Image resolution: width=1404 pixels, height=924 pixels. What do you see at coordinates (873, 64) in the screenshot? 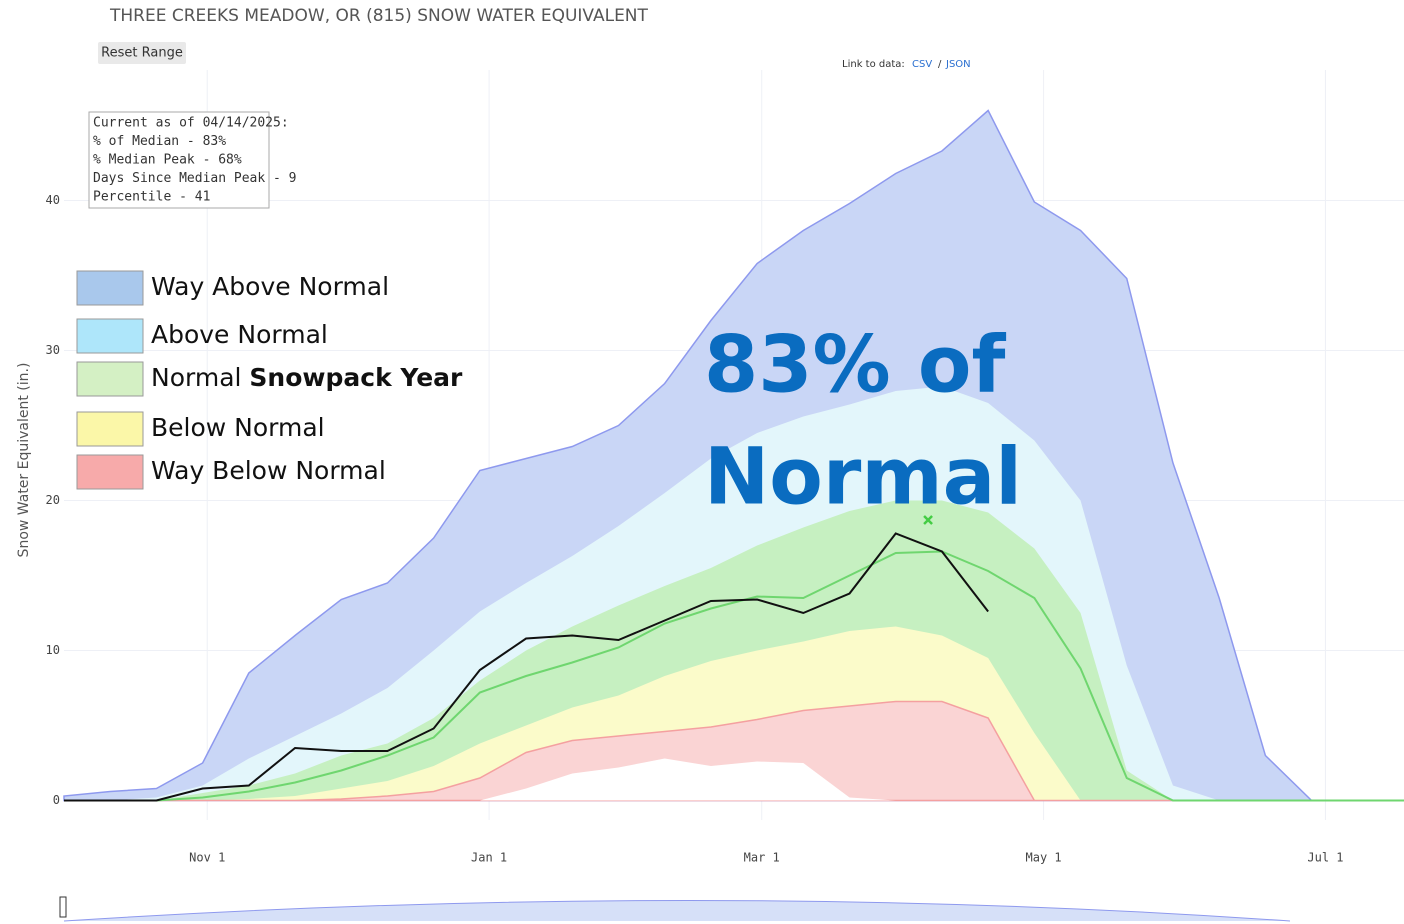
I see `data-link-prefix: Link to data:` at bounding box center [873, 64].